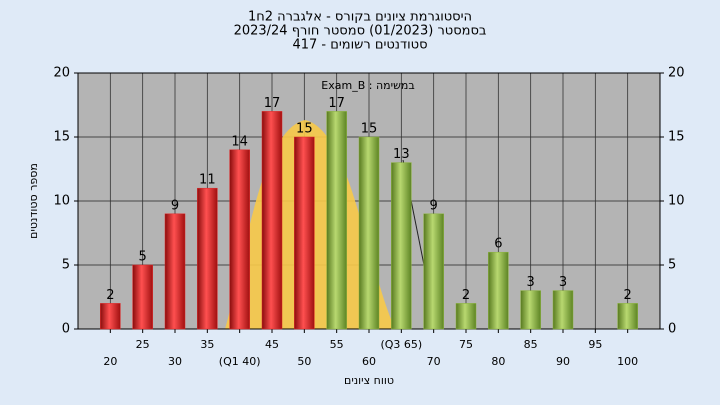 Image resolution: width=720 pixels, height=405 pixels. Describe the element at coordinates (369, 380) in the screenshot. I see `x-axis-title: טווח ציונים` at that location.